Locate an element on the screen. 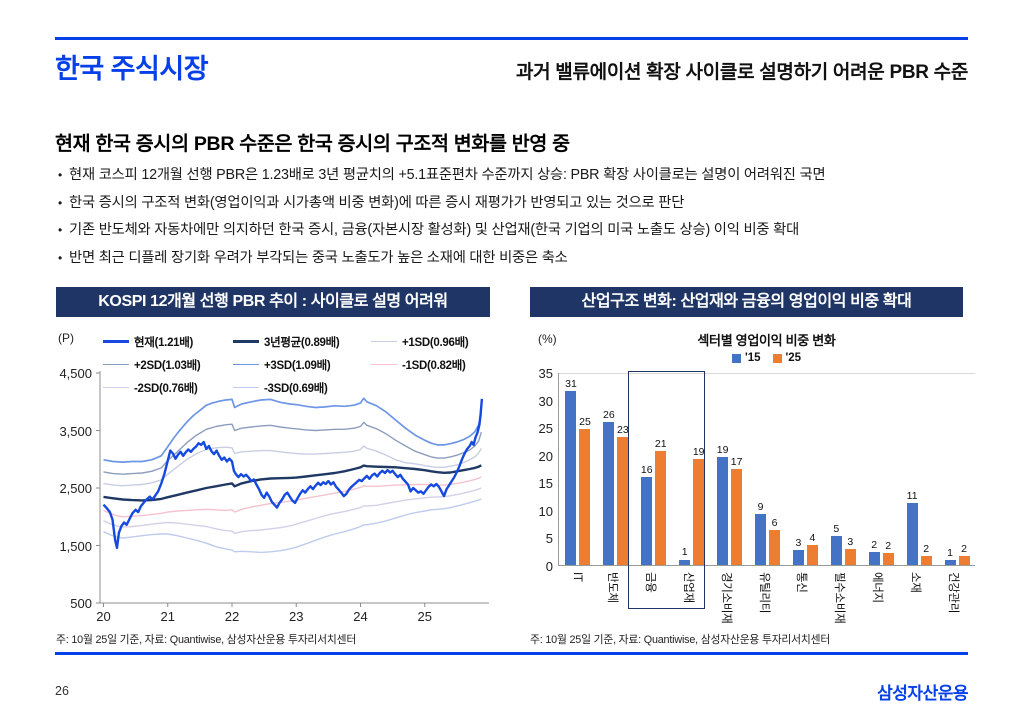 This screenshot has width=1024, height=709. page-title: 한국 주식시장 is located at coordinates (132, 69).